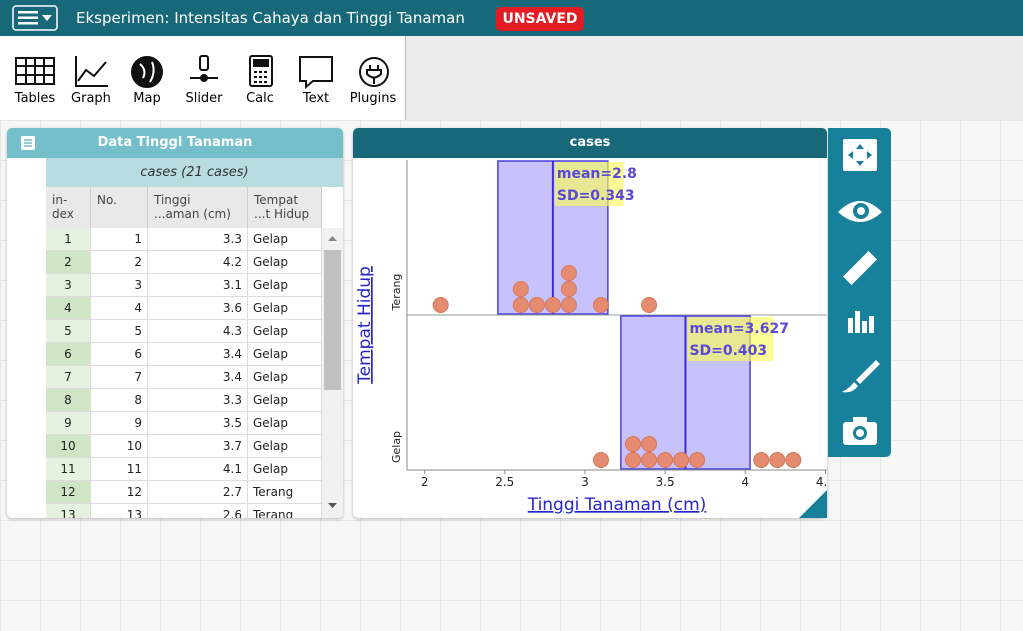 This screenshot has width=1023, height=631. What do you see at coordinates (198, 308) in the screenshot?
I see `table-cell: 3.6` at bounding box center [198, 308].